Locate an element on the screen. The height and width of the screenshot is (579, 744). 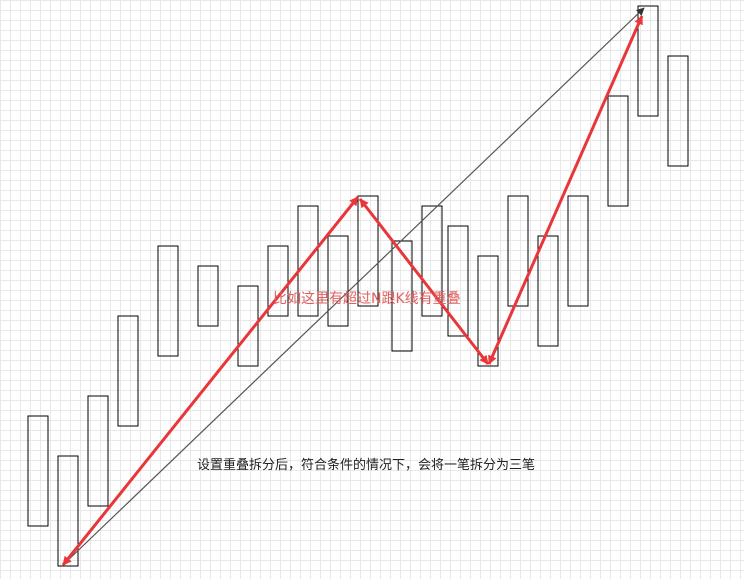
overlap-annotation: 比如这里有超过N跟K线有重叠 is located at coordinates (367, 299).